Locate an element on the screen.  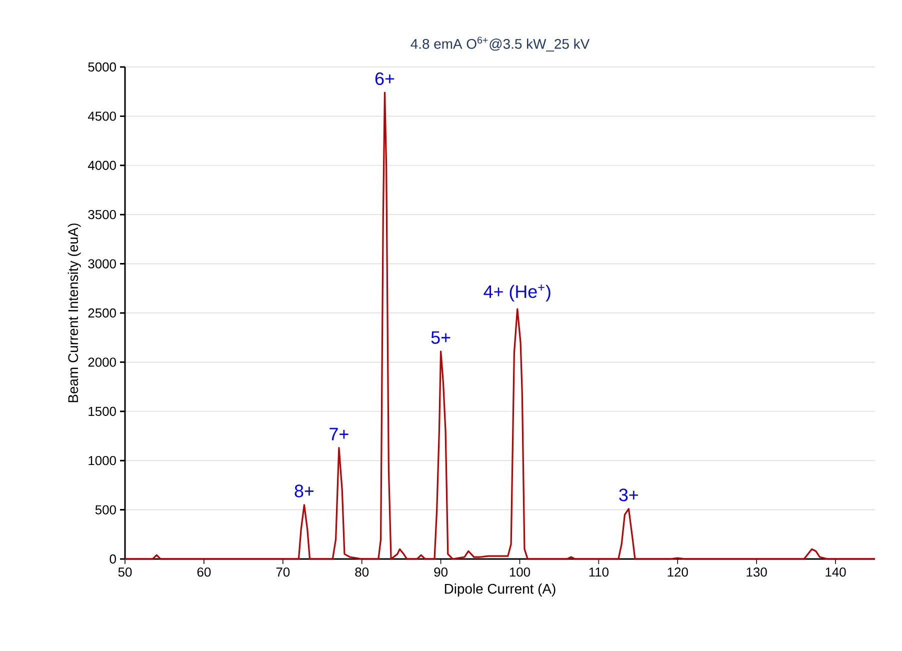
x-tick-label: 140 is located at coordinates (836, 572).